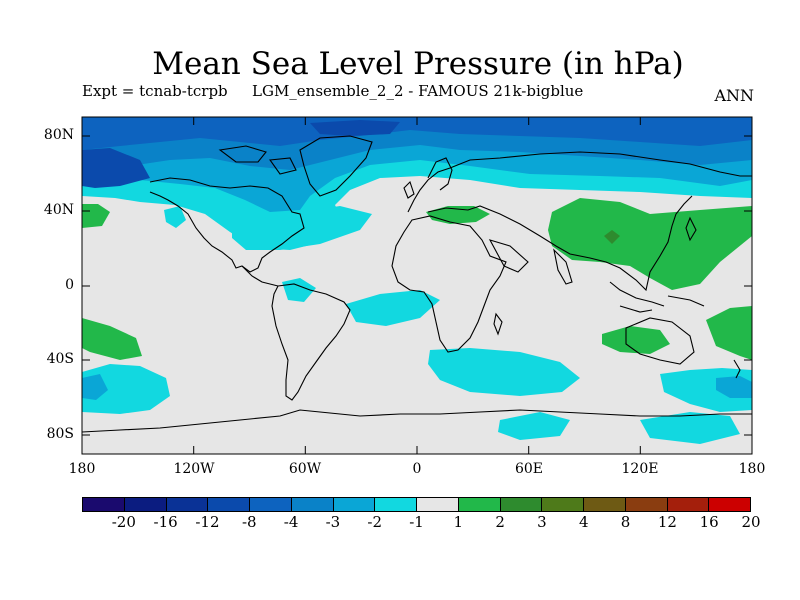 The width and height of the screenshot is (800, 600). What do you see at coordinates (504, 372) in the screenshot?
I see `contour-south-cyan-b` at bounding box center [504, 372].